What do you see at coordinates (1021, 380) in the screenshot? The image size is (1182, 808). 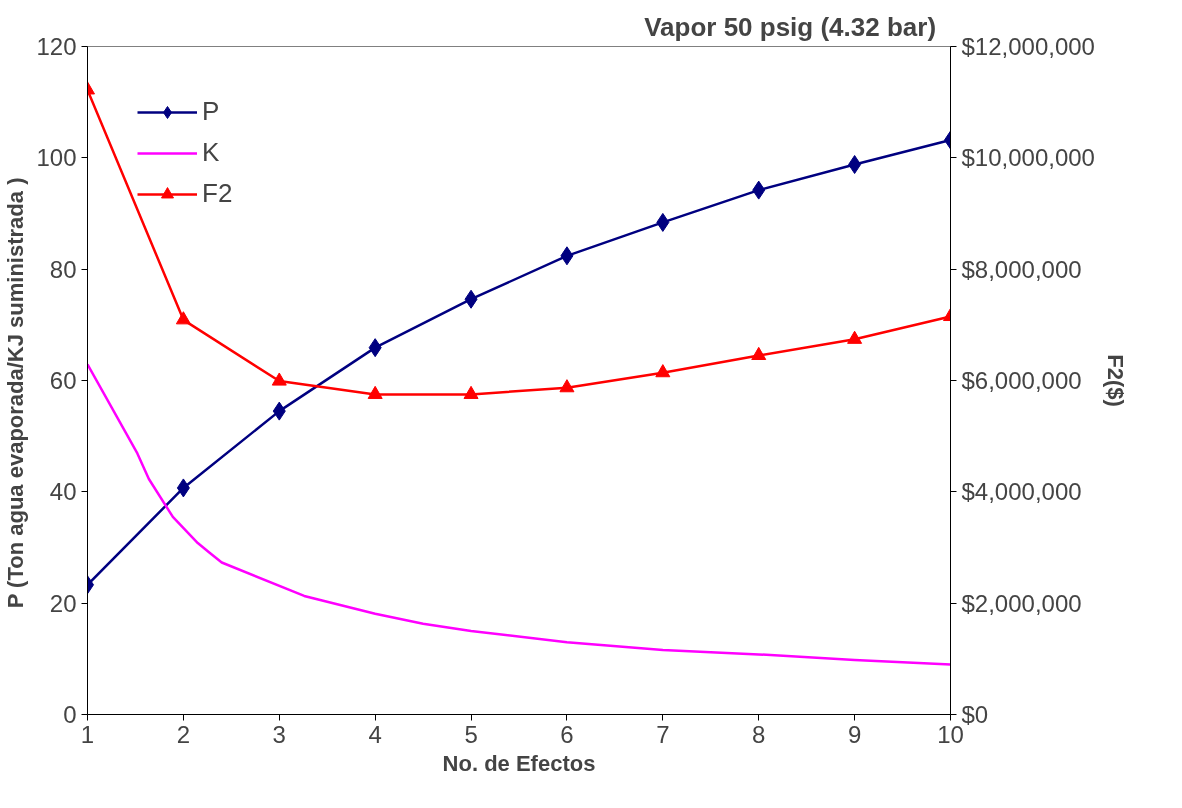 I see `y2-tick-label: $6,000,000` at bounding box center [1021, 380].